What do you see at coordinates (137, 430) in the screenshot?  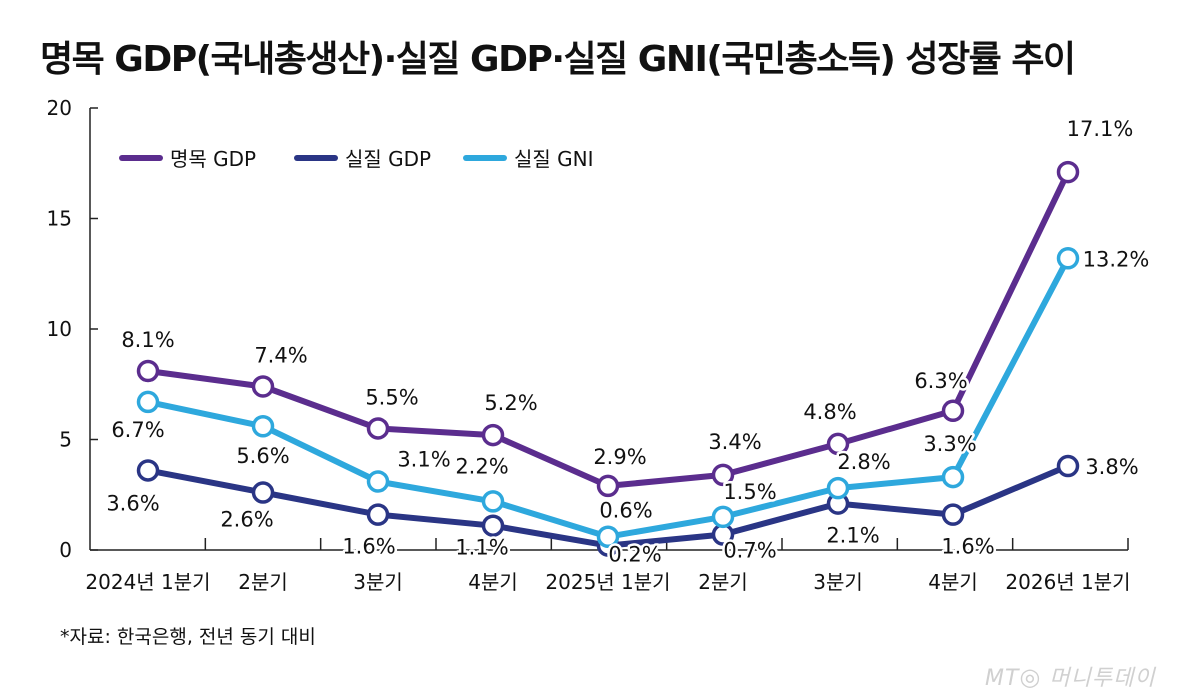 I see `series-2-data-label: 6.7%` at bounding box center [137, 430].